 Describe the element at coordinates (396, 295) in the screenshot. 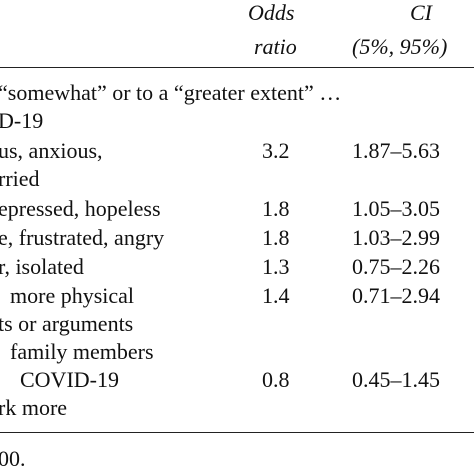

I see `ci-cell: 0.71–2.94` at that location.